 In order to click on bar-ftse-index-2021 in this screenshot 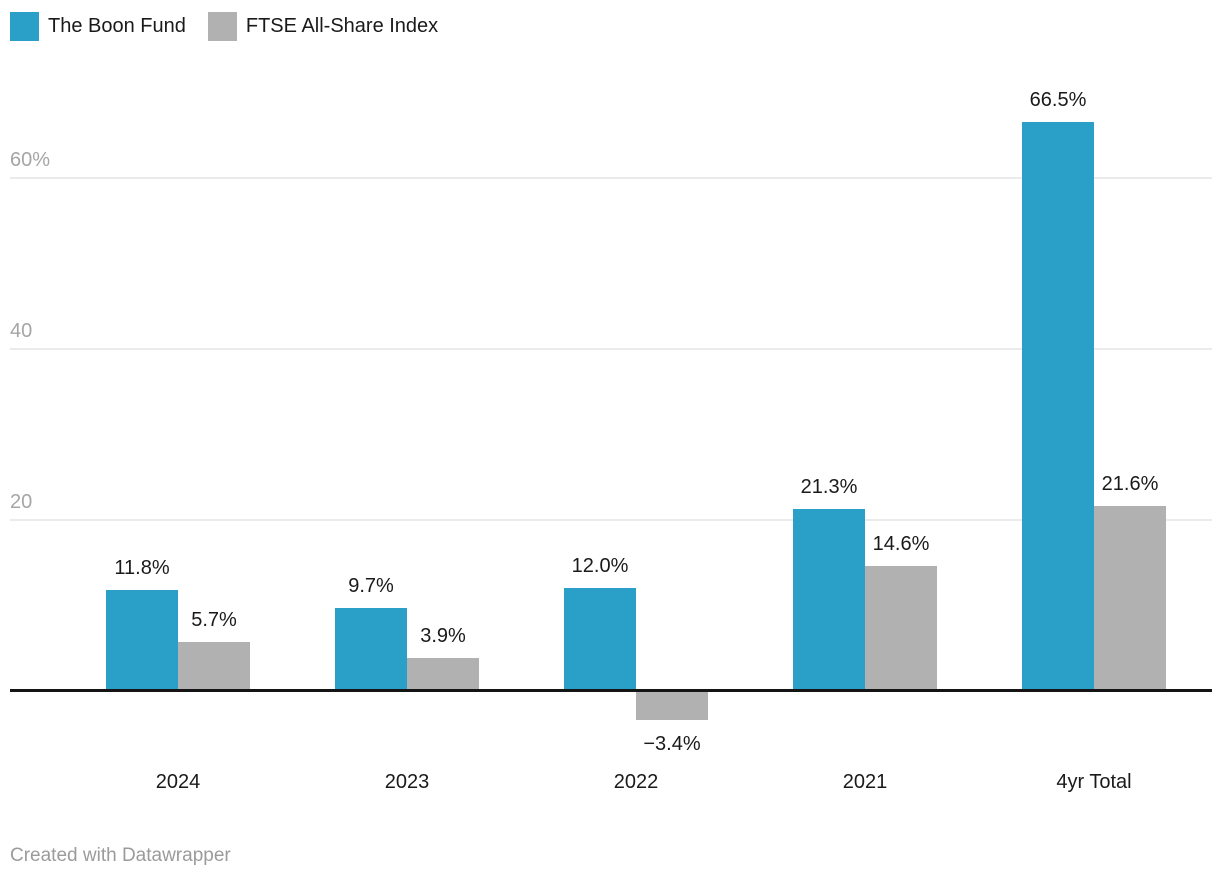, I will do `click(901, 628)`.